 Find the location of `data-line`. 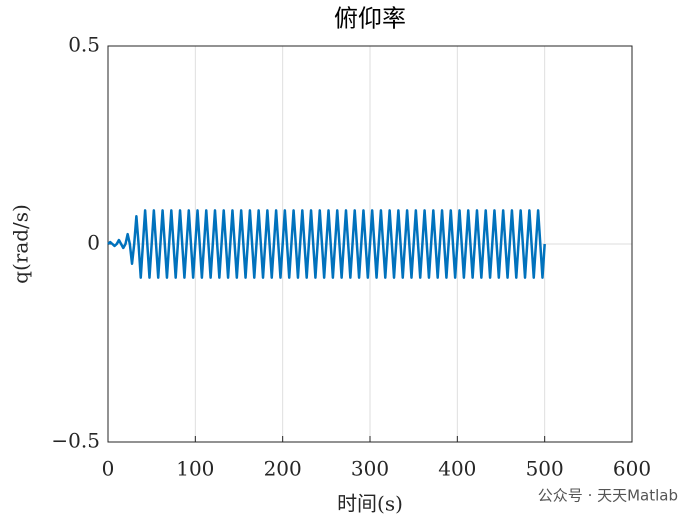

data-line is located at coordinates (326, 244).